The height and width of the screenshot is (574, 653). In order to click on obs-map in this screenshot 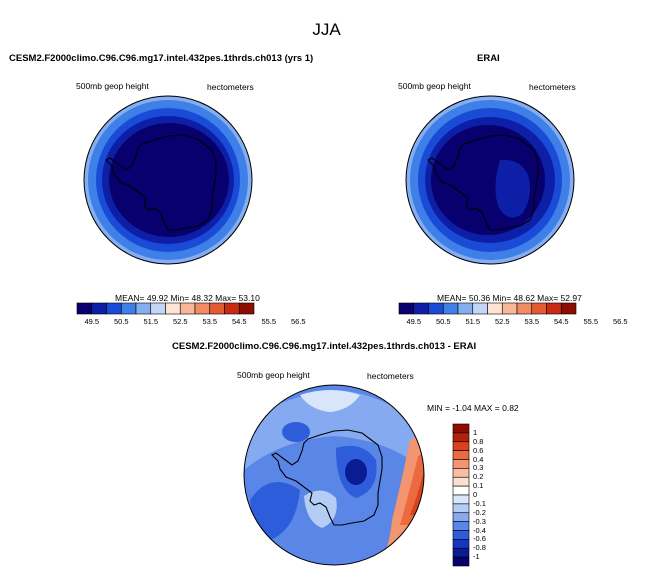, I will do `click(490, 180)`.